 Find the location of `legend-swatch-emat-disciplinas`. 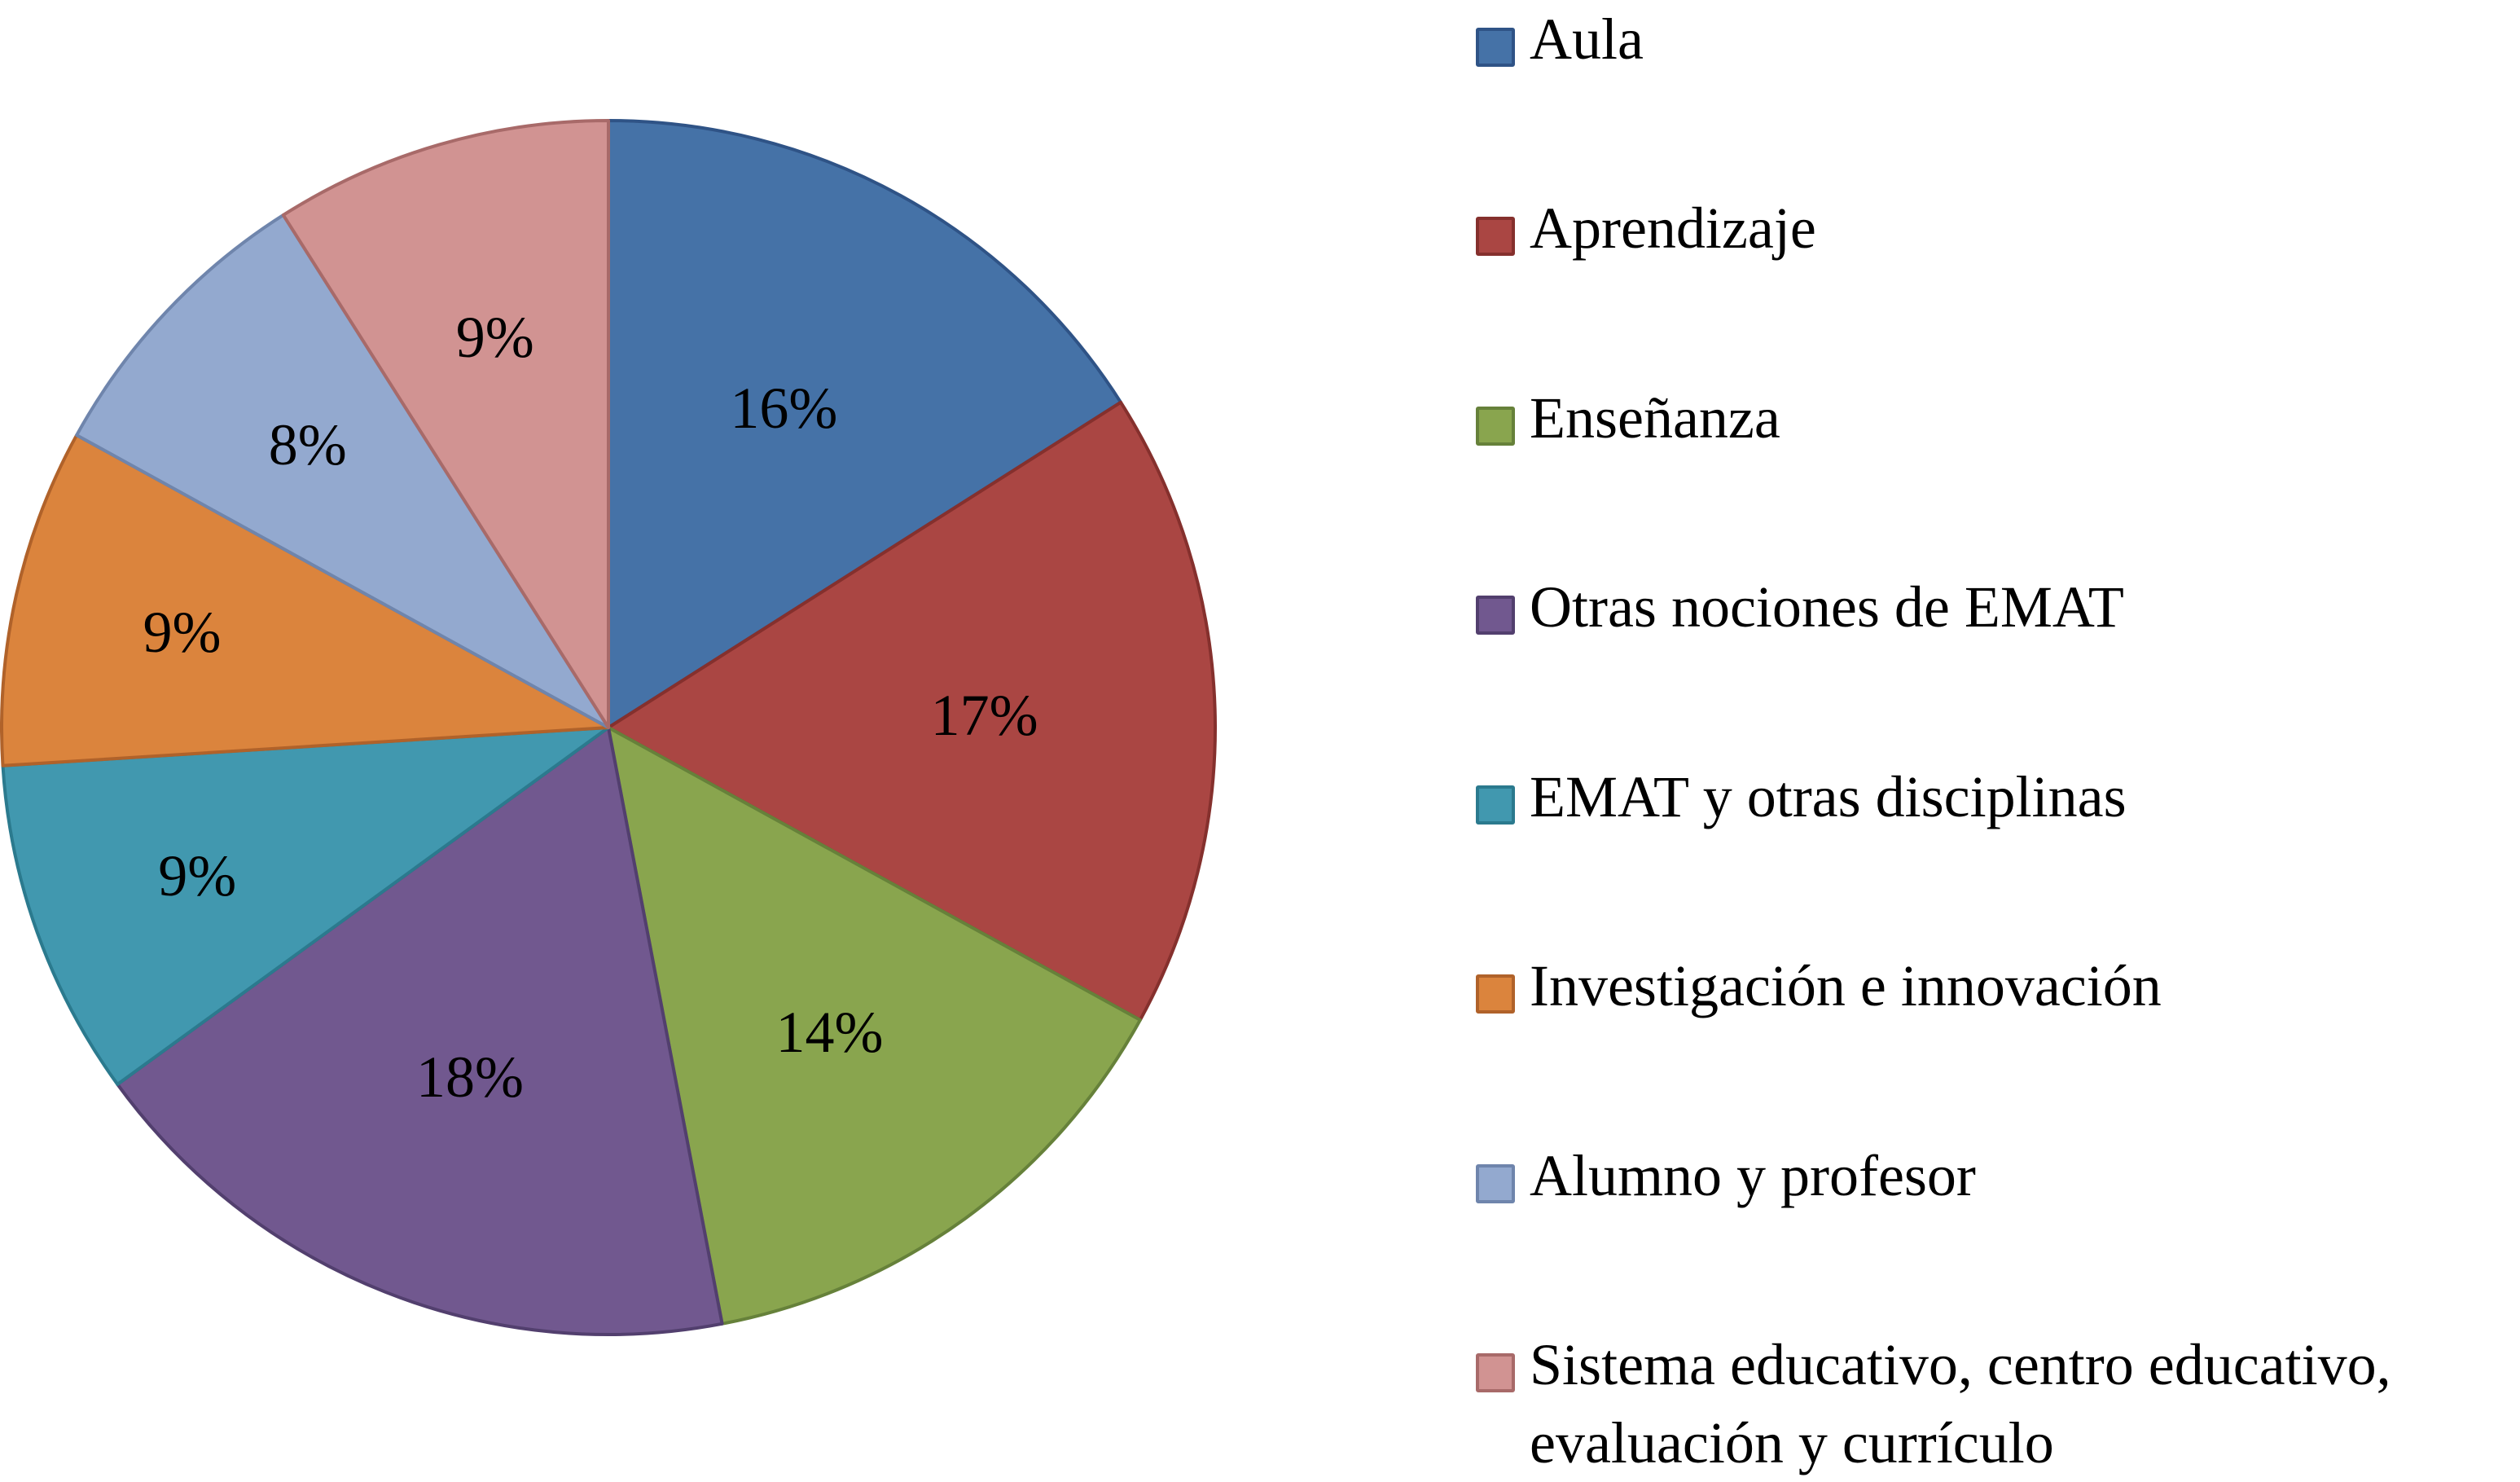

legend-swatch-emat-disciplinas is located at coordinates (1496, 805).